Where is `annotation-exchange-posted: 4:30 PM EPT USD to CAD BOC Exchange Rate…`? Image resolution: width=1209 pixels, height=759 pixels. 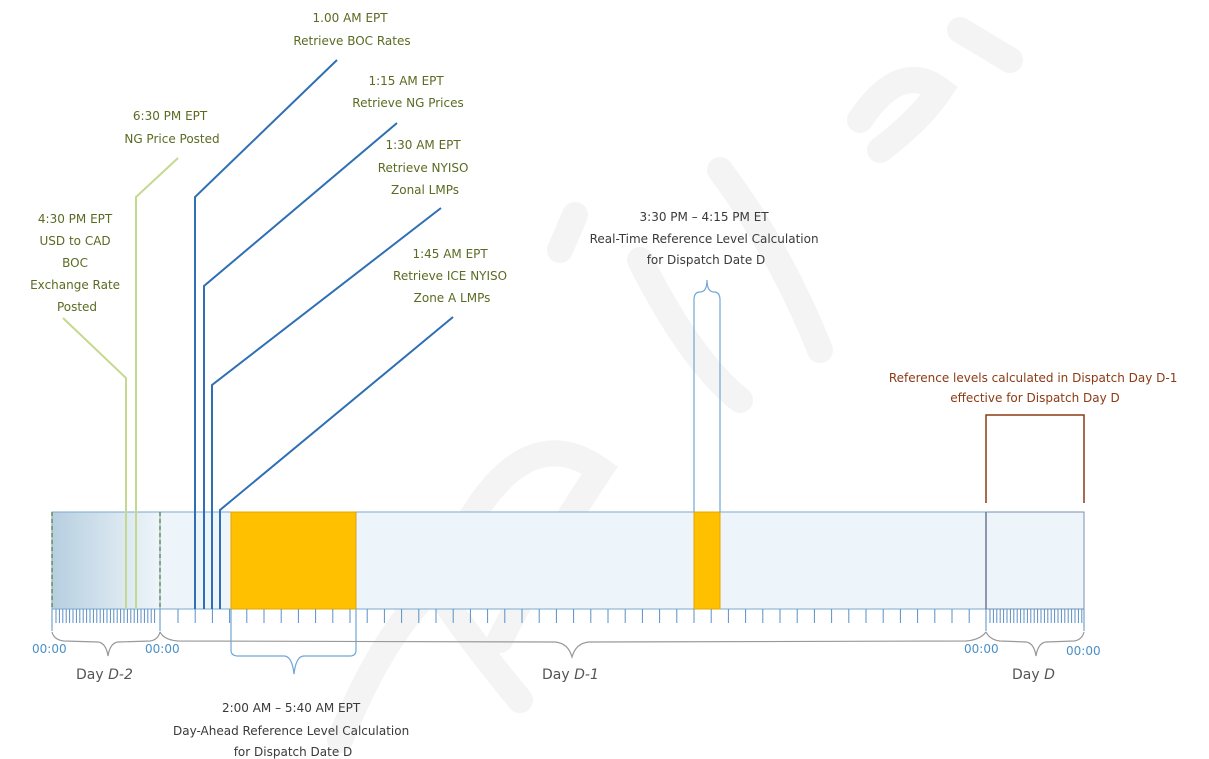 annotation-exchange-posted: 4:30 PM EPT USD to CAD BOC Exchange Rate… is located at coordinates (77, 263).